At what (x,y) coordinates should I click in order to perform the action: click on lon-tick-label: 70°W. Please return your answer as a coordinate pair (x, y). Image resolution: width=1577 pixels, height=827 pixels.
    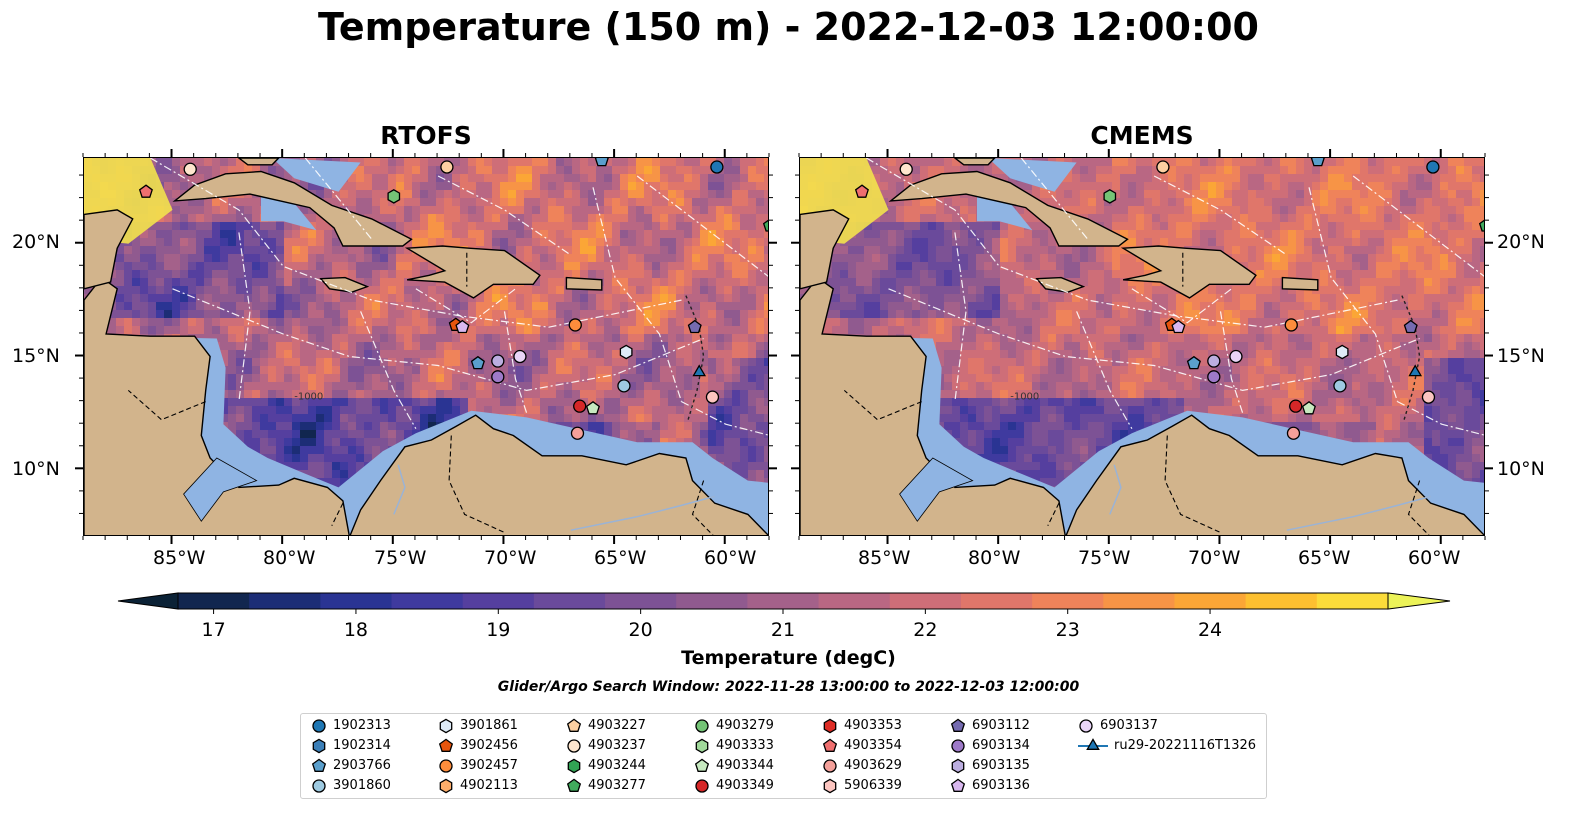
    Looking at the image, I should click on (510, 558).